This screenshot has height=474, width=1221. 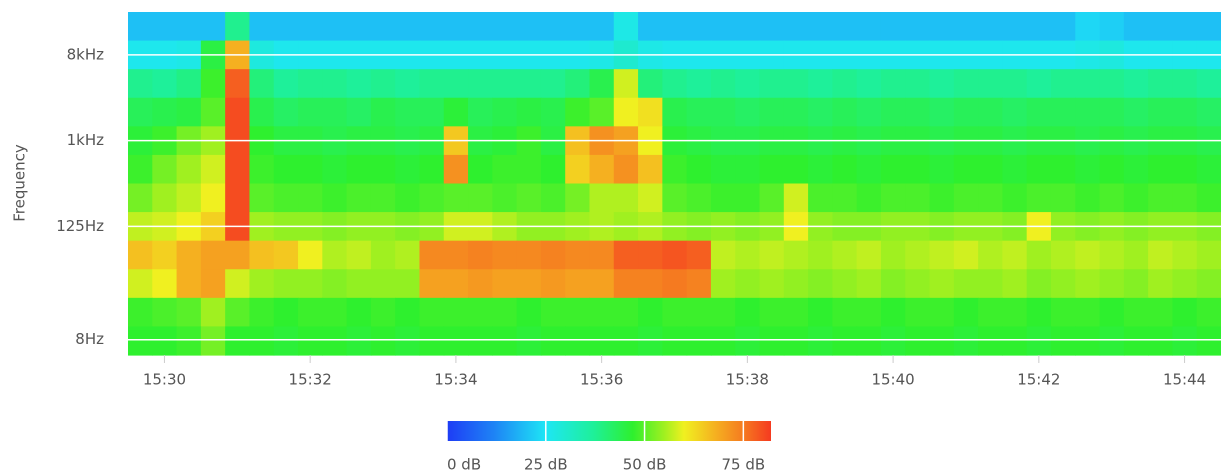 I want to click on colorbar-tick-label: 75 dB, so click(x=744, y=465).